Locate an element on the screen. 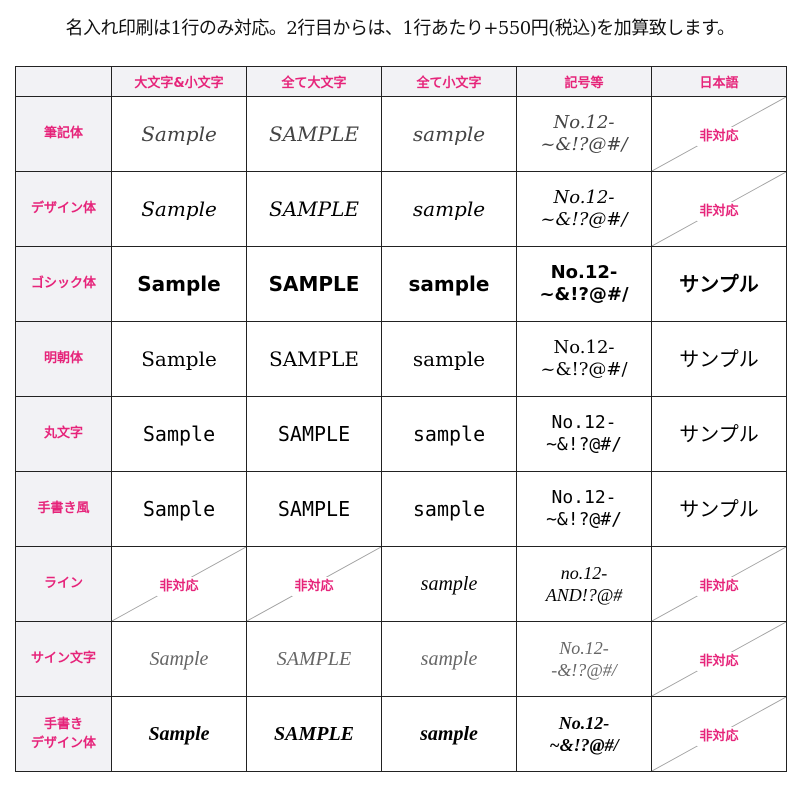 The image size is (800, 800). font-sample-text: No.12- -&!?@#/ is located at coordinates (584, 659).